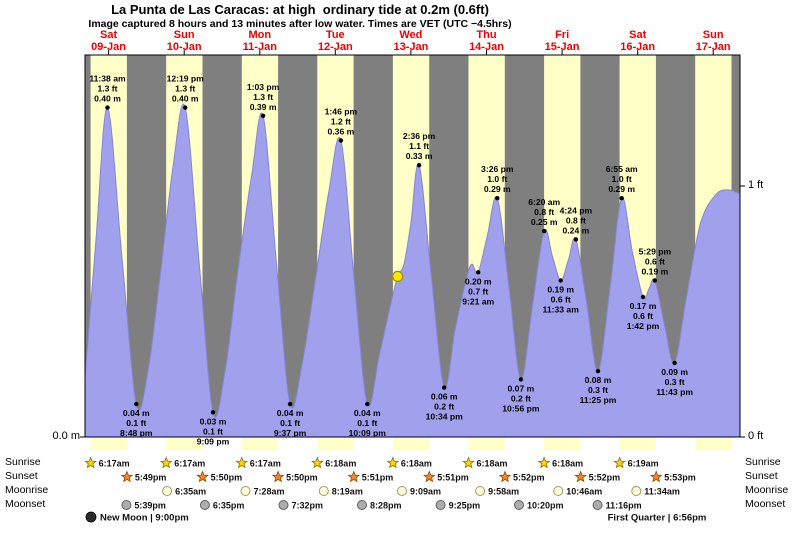 The height and width of the screenshot is (538, 793). I want to click on low-tide-label: 1:42 pm, so click(643, 326).